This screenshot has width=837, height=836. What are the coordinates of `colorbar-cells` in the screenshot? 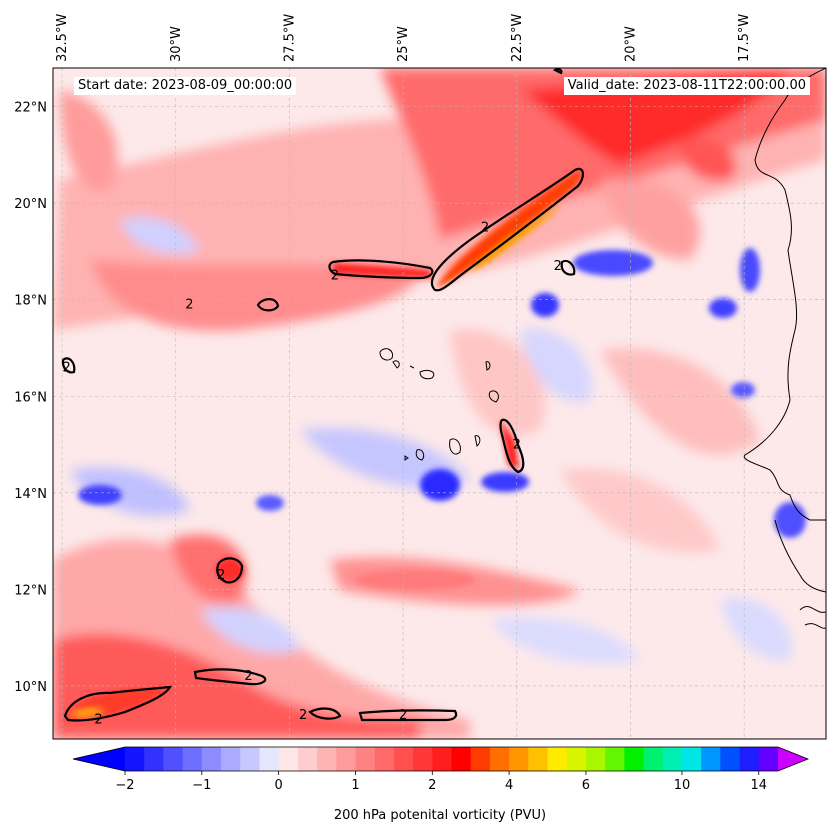 It's located at (452, 759).